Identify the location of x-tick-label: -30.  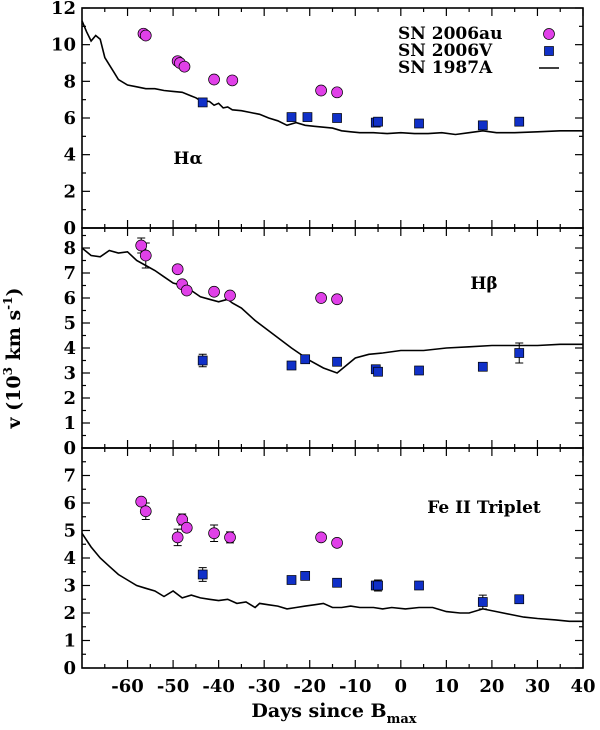
(264, 686).